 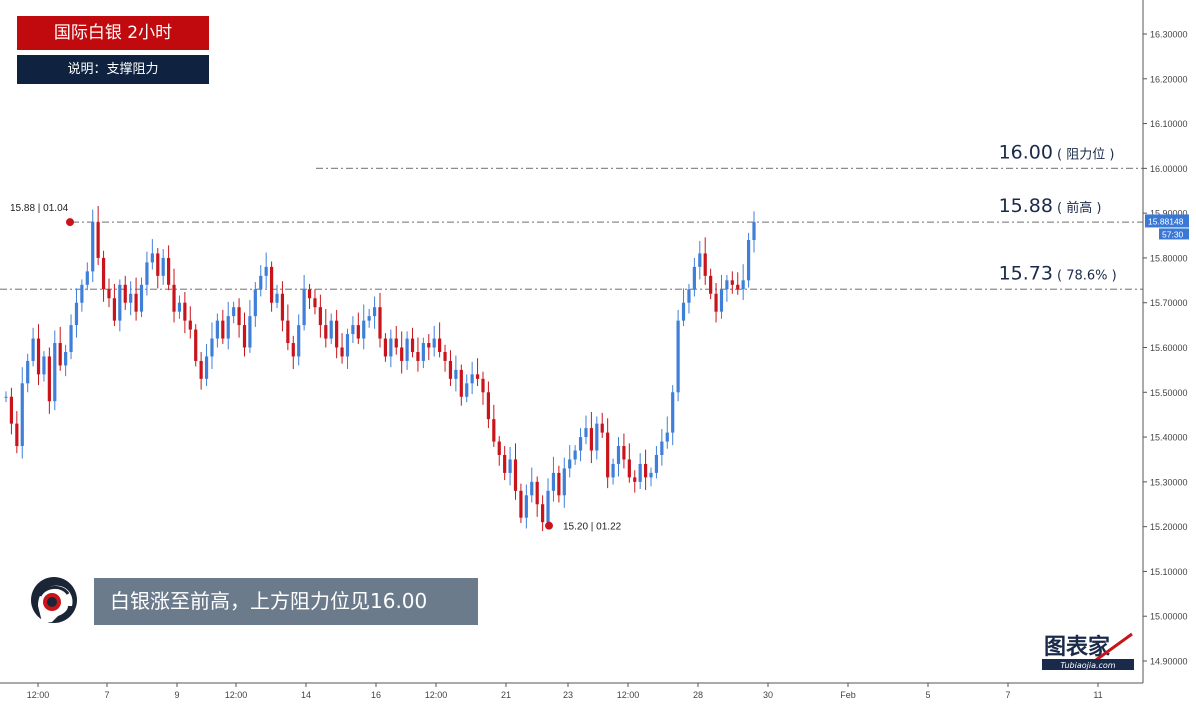 I want to click on time-tick-label: 5, so click(x=927, y=695).